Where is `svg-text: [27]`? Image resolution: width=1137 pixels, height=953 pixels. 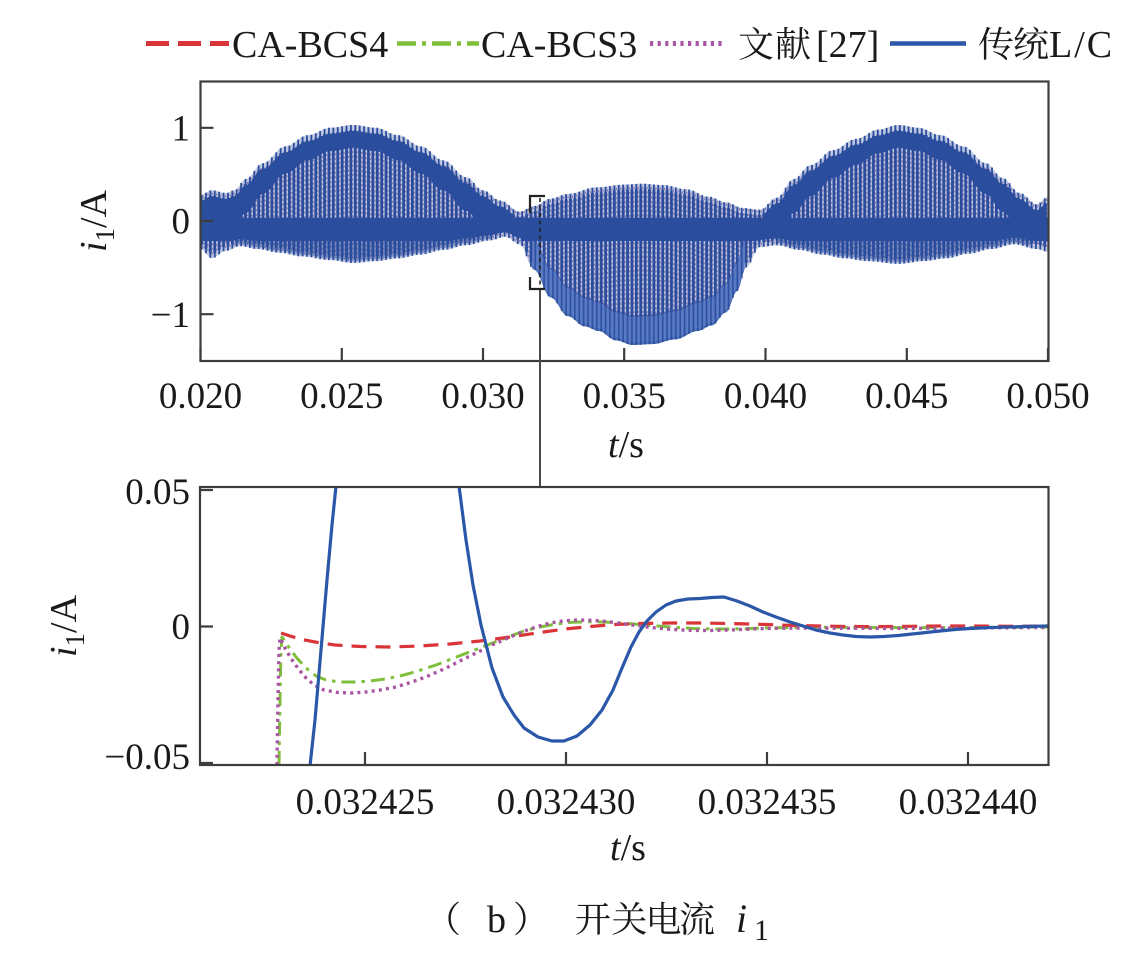 svg-text: [27] is located at coordinates (847, 45).